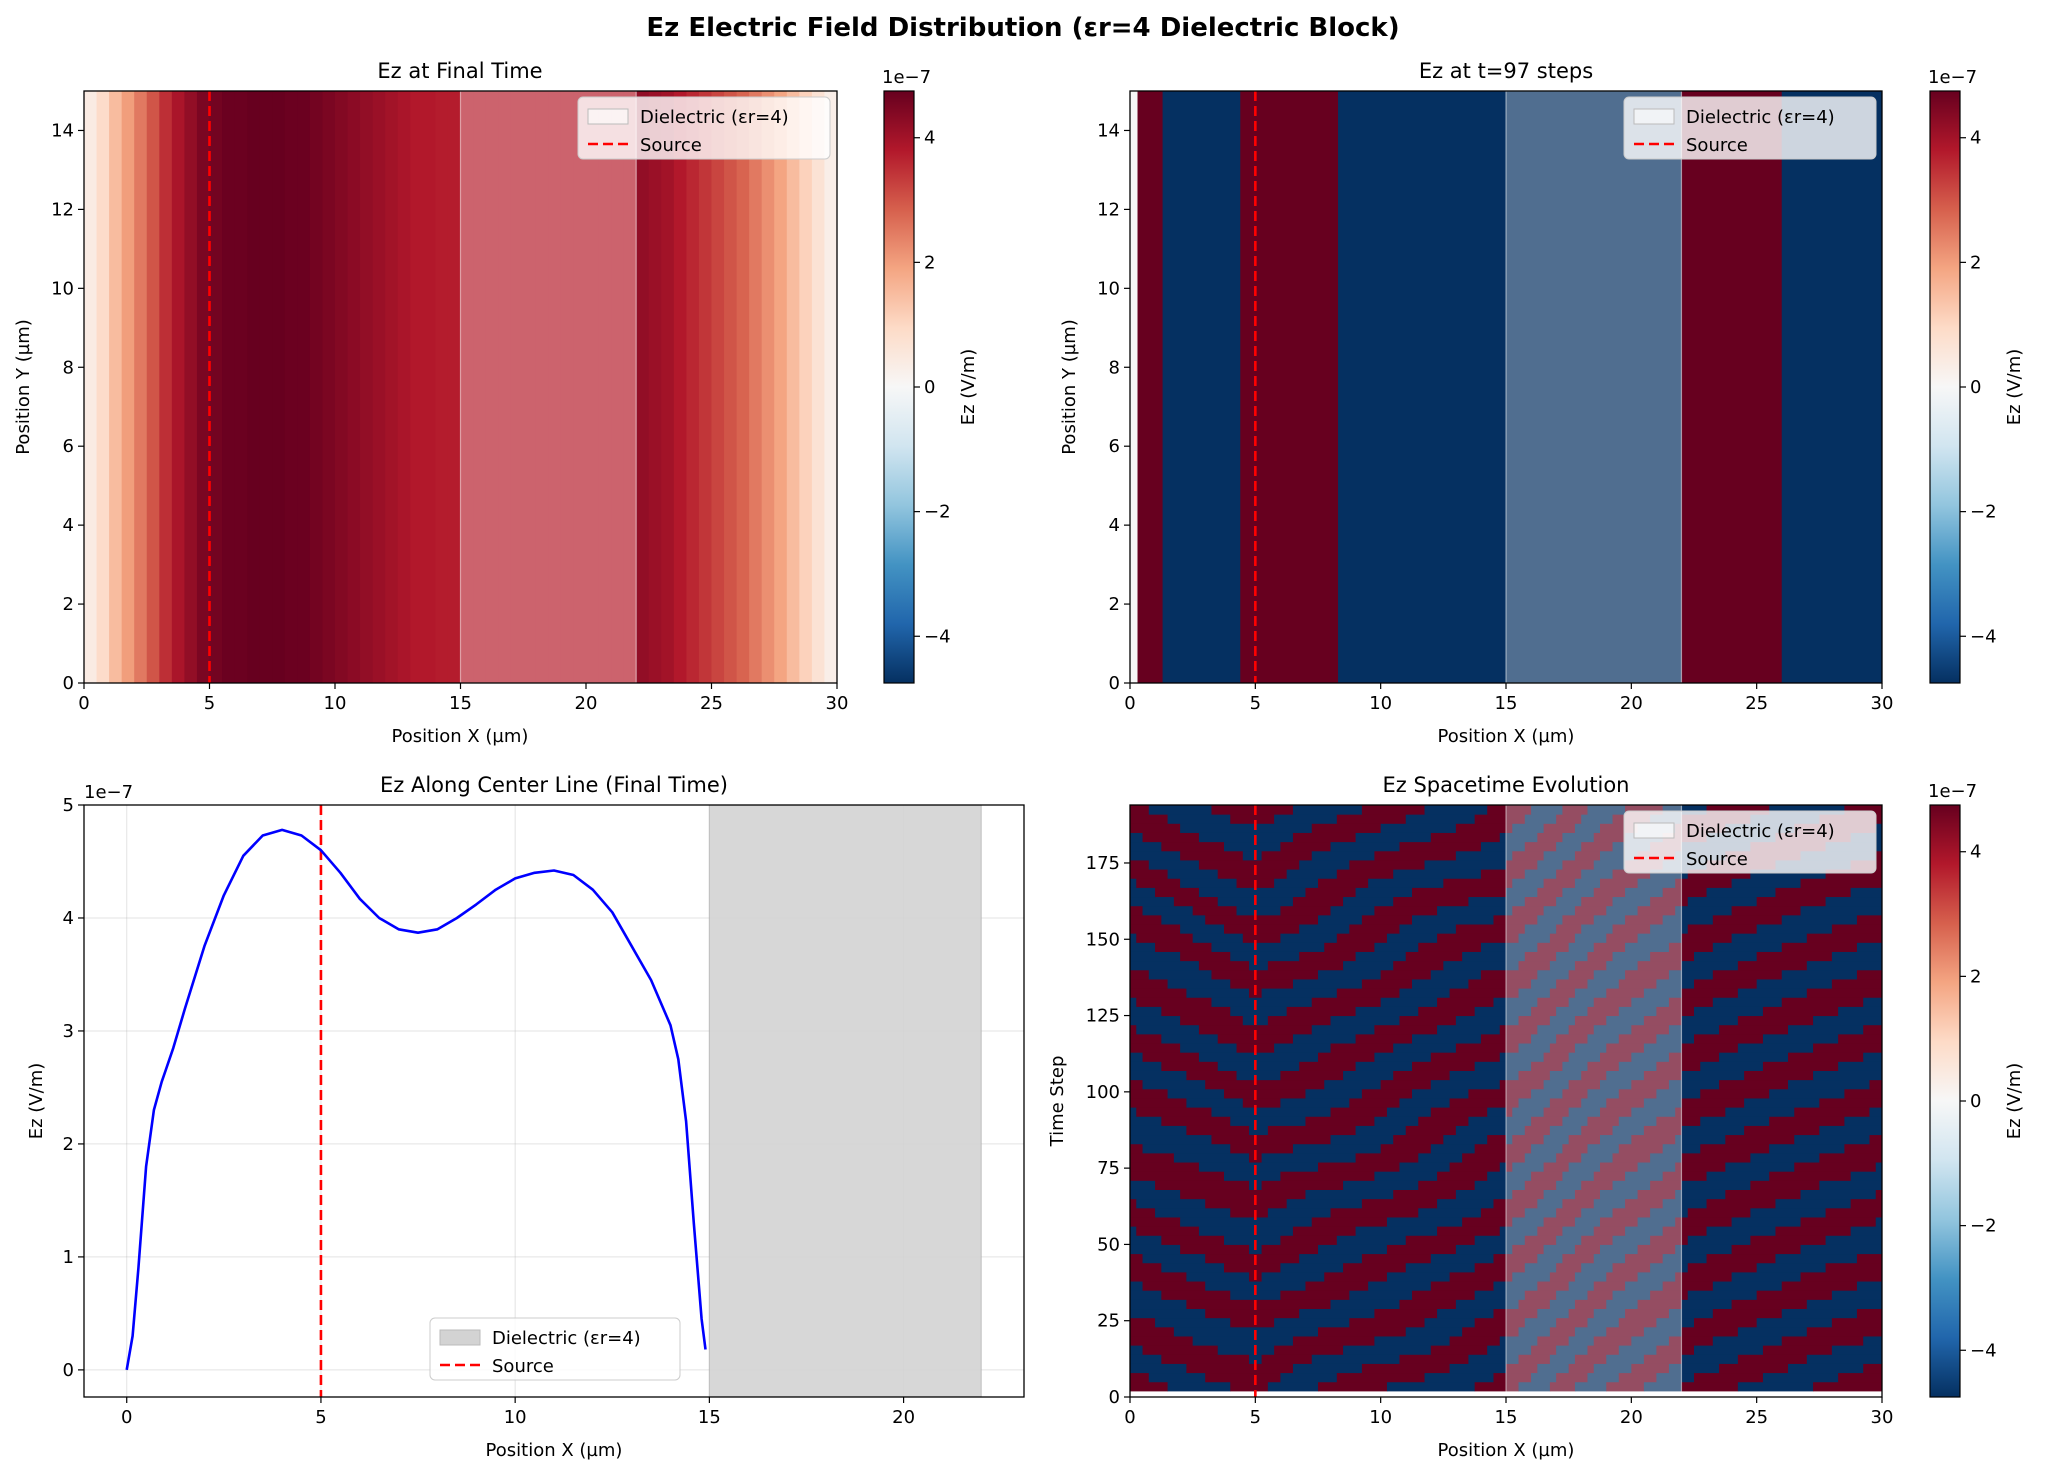 The width and height of the screenshot is (2046, 1475). What do you see at coordinates (1975, 976) in the screenshot?
I see `colorbar-tick-label: 2` at bounding box center [1975, 976].